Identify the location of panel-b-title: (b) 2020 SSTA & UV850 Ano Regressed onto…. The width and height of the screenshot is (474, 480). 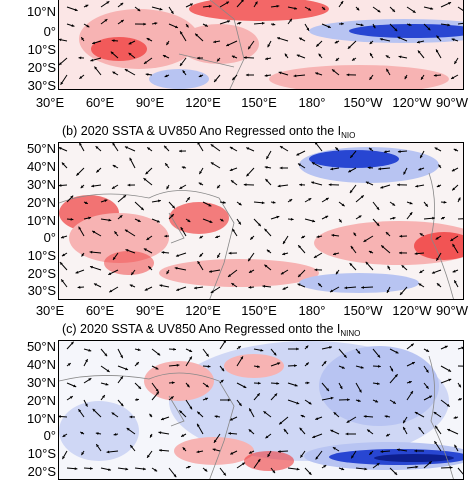
(208, 133).